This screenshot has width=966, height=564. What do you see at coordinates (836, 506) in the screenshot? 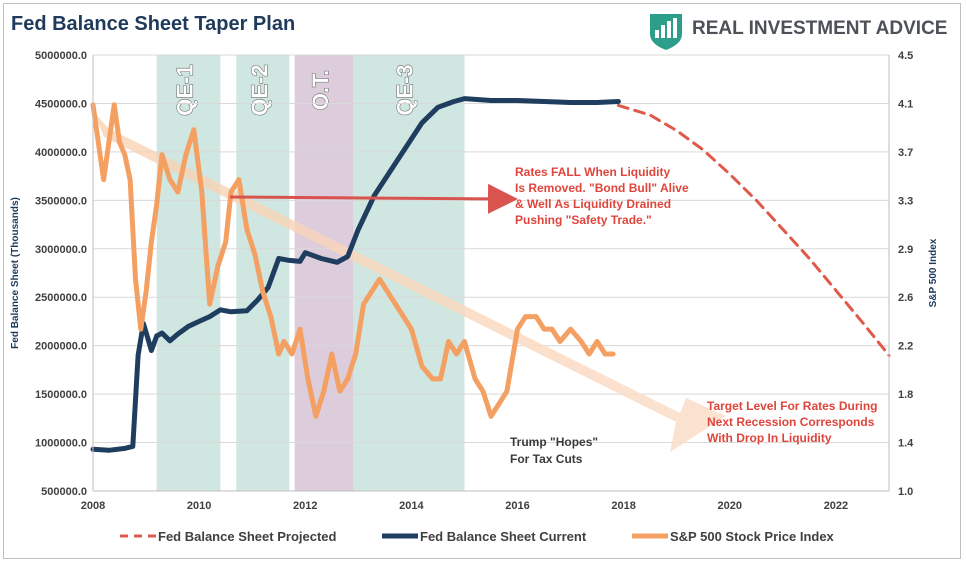
I see `x-tick-label: 2022` at bounding box center [836, 506].